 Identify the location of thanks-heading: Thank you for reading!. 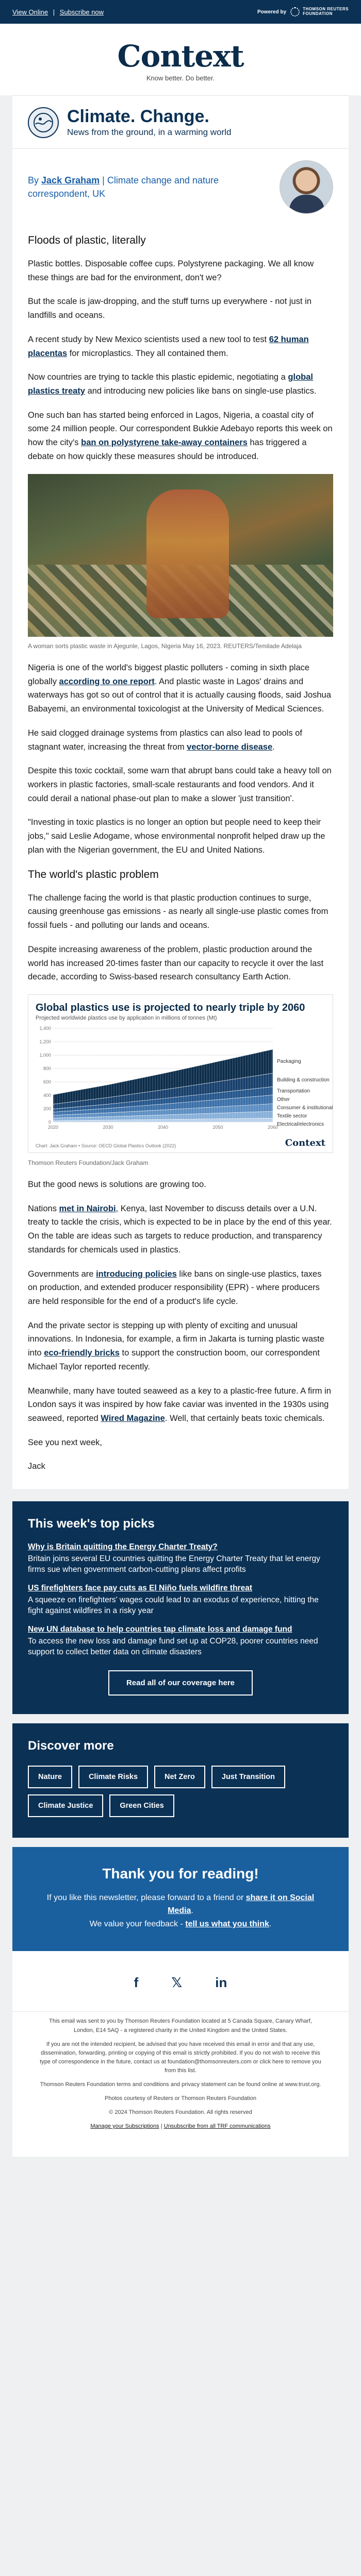
(180, 1873).